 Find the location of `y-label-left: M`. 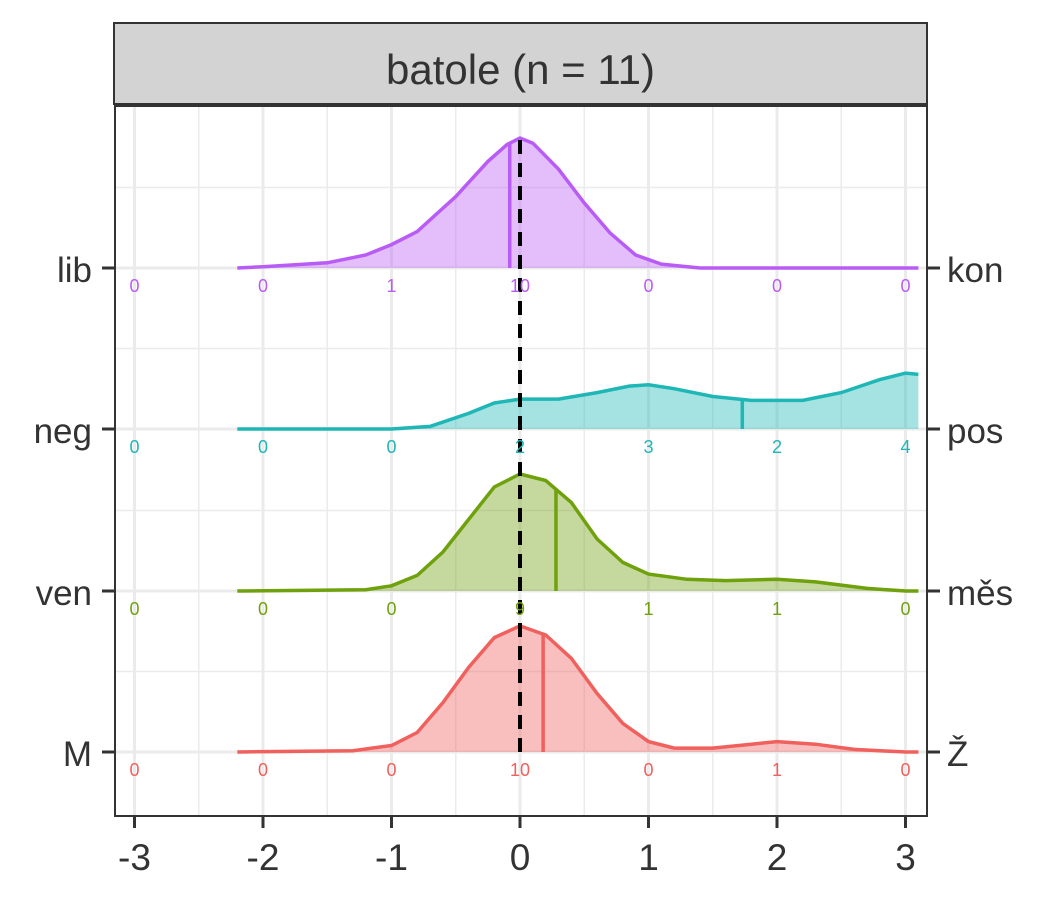

y-label-left: M is located at coordinates (77, 754).